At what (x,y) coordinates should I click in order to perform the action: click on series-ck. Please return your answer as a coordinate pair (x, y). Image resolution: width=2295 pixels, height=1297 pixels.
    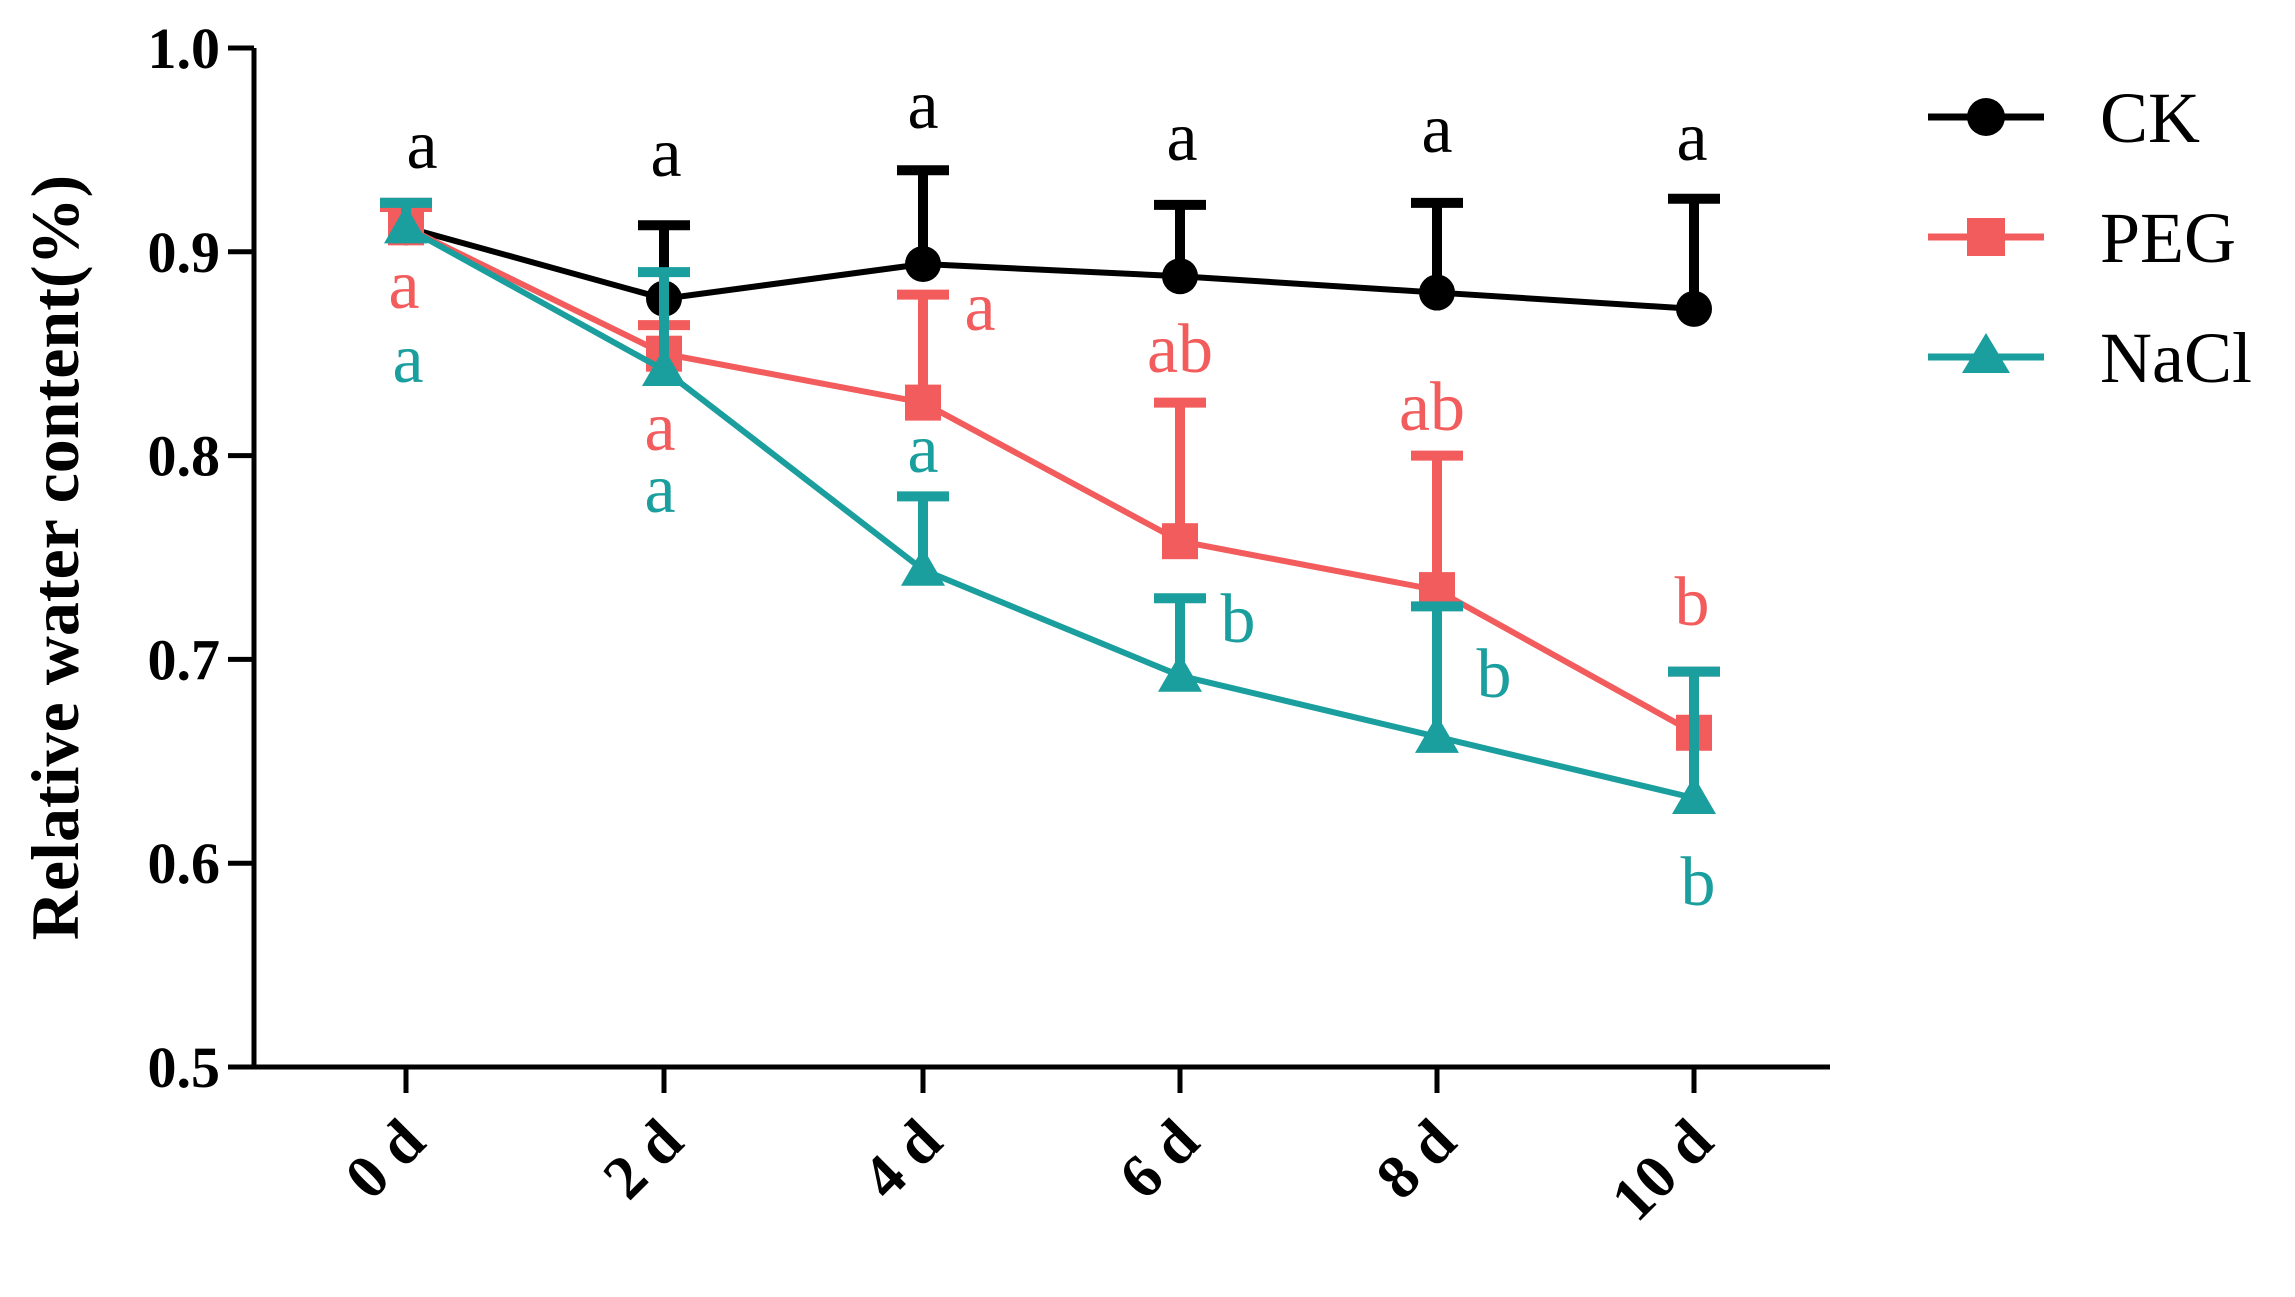
    Looking at the image, I should click on (1050, 246).